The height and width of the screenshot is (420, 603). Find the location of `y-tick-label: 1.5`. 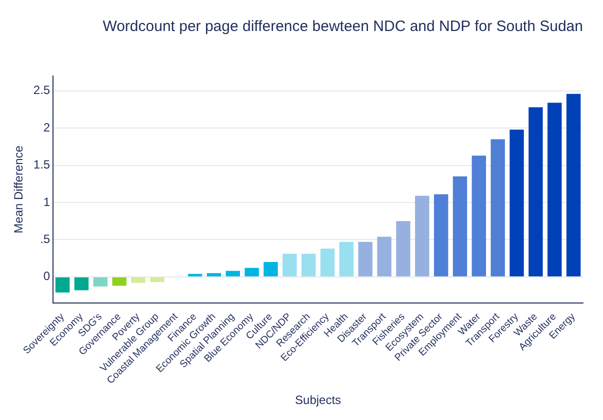

y-tick-label: 1.5 is located at coordinates (41, 165).